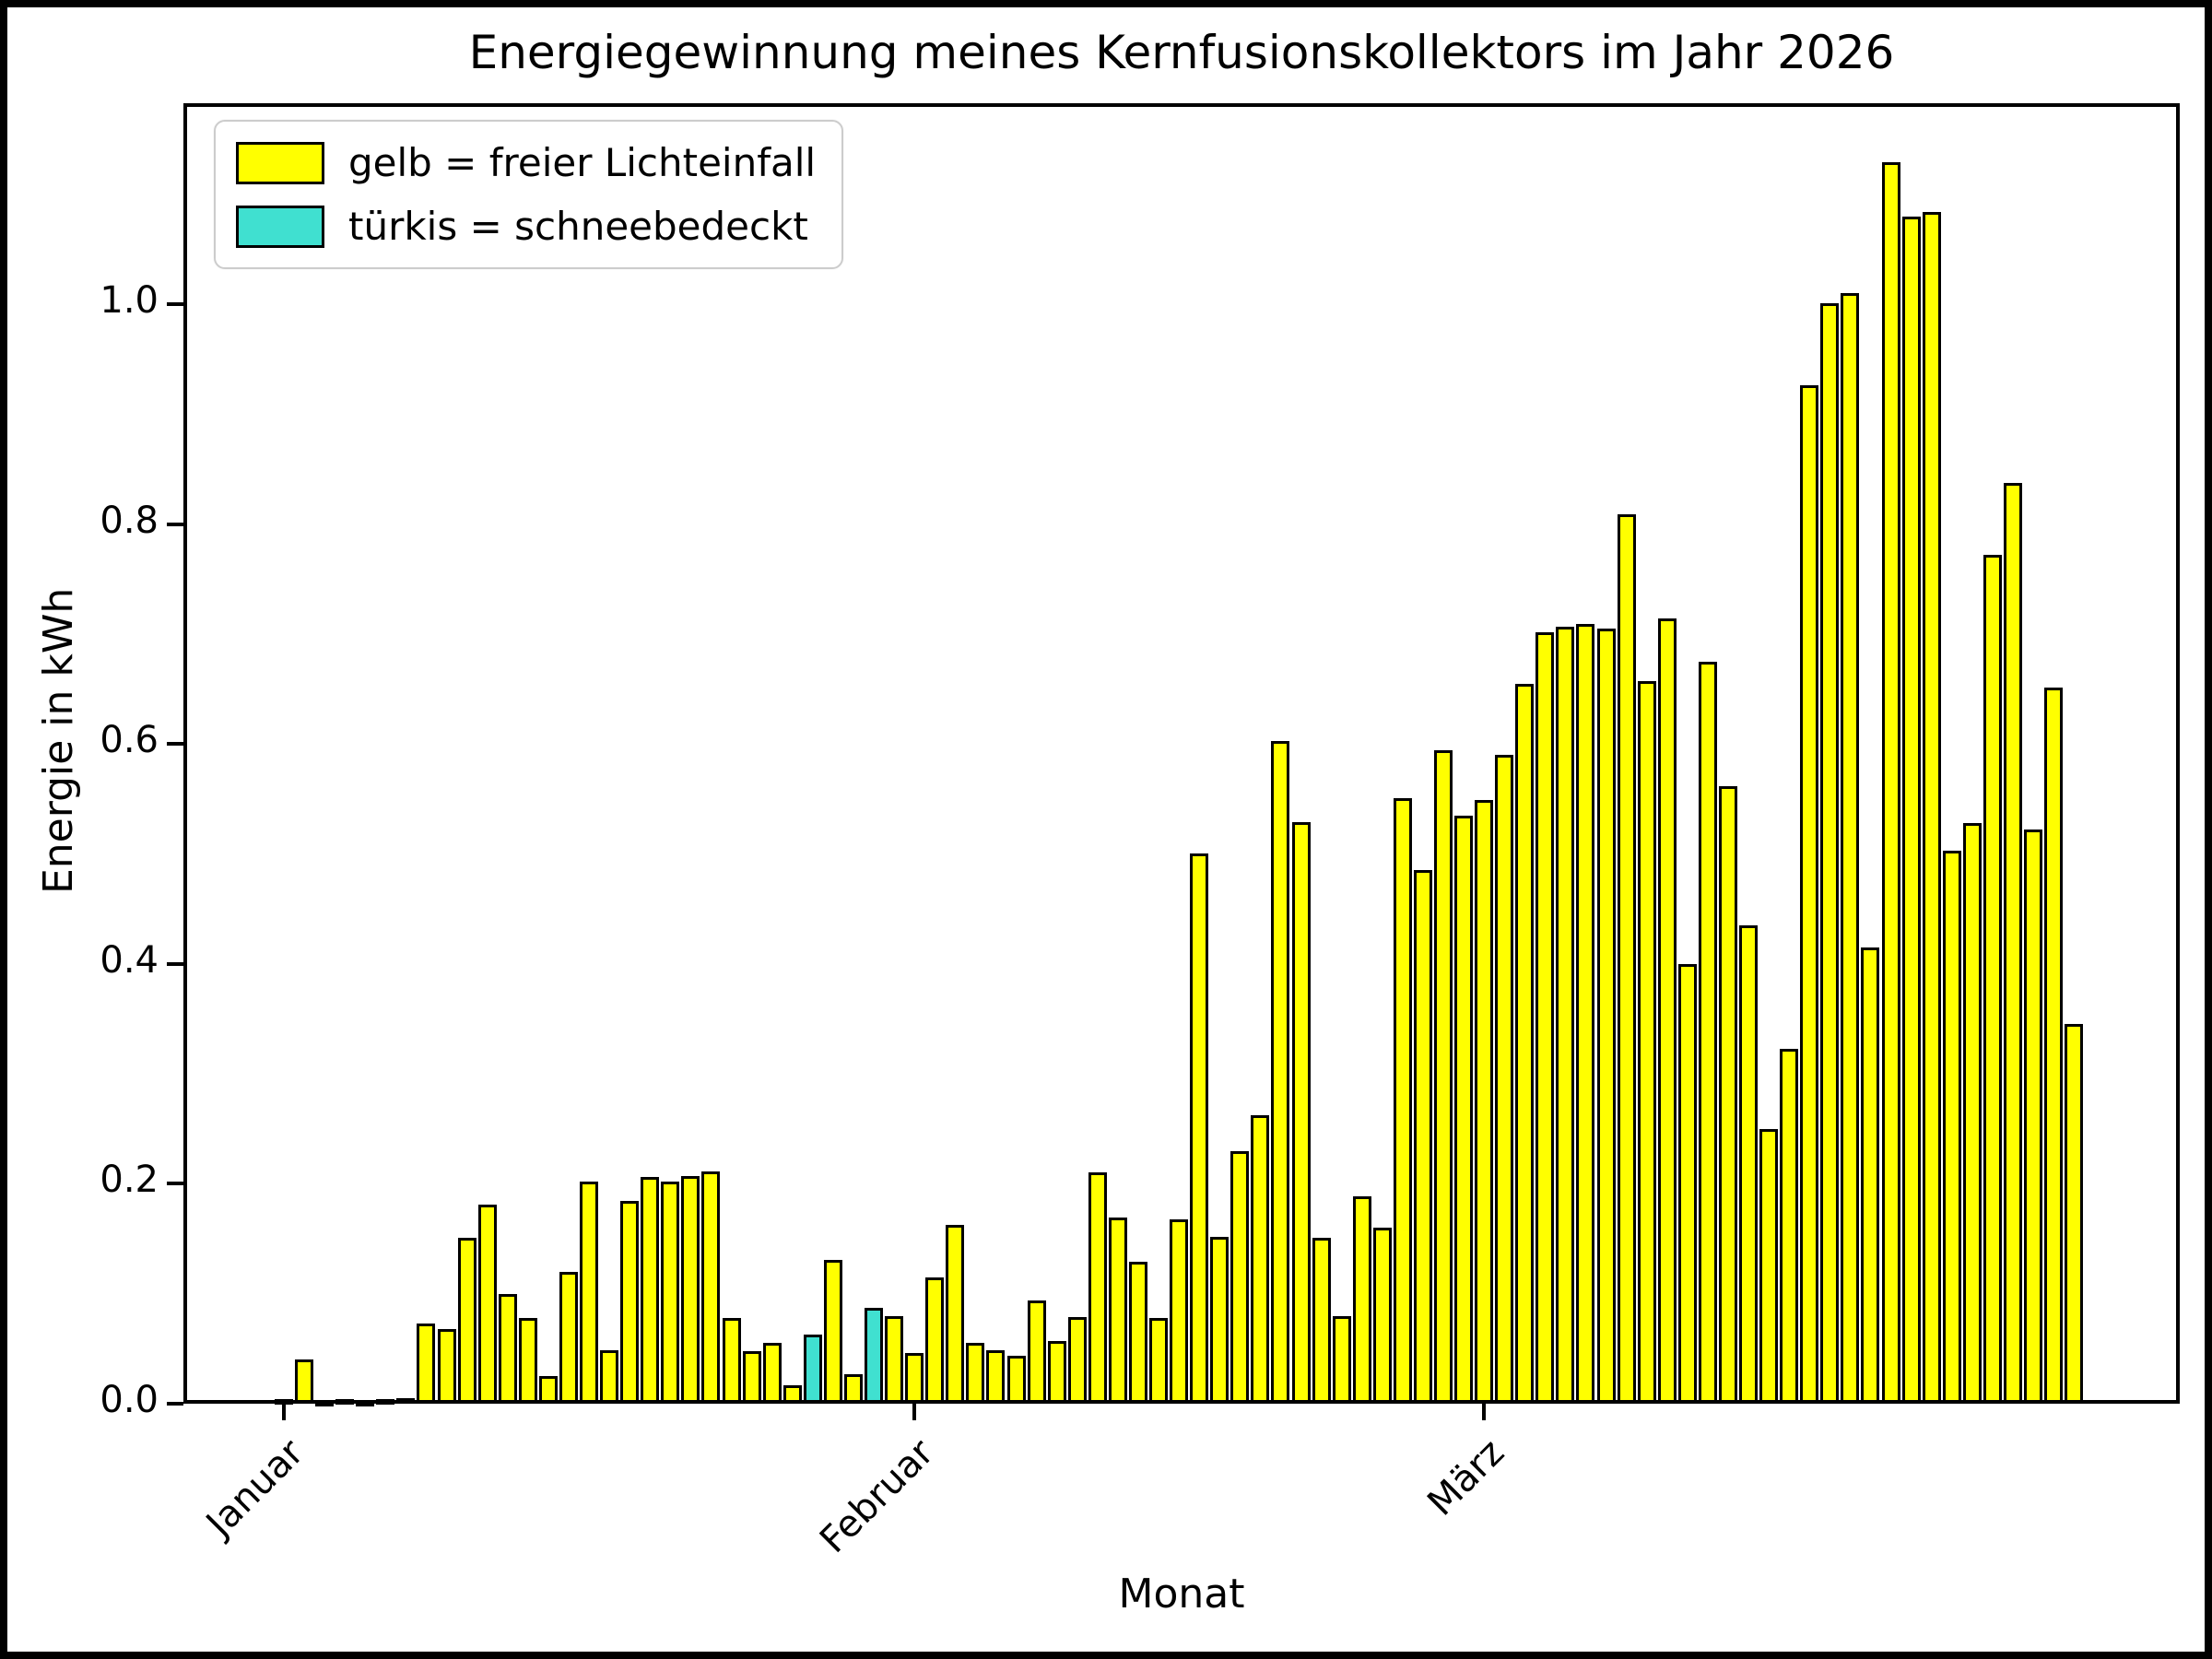 The image size is (2212, 1659). I want to click on y-tick-mark-0.2, so click(175, 1183).